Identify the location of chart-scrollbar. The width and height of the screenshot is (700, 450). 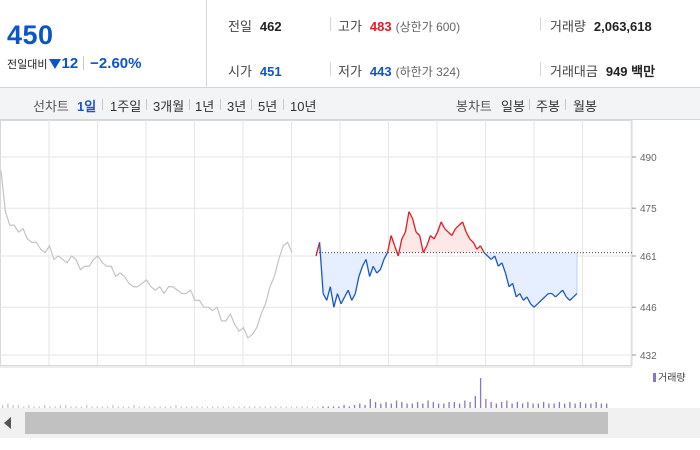
(350, 423).